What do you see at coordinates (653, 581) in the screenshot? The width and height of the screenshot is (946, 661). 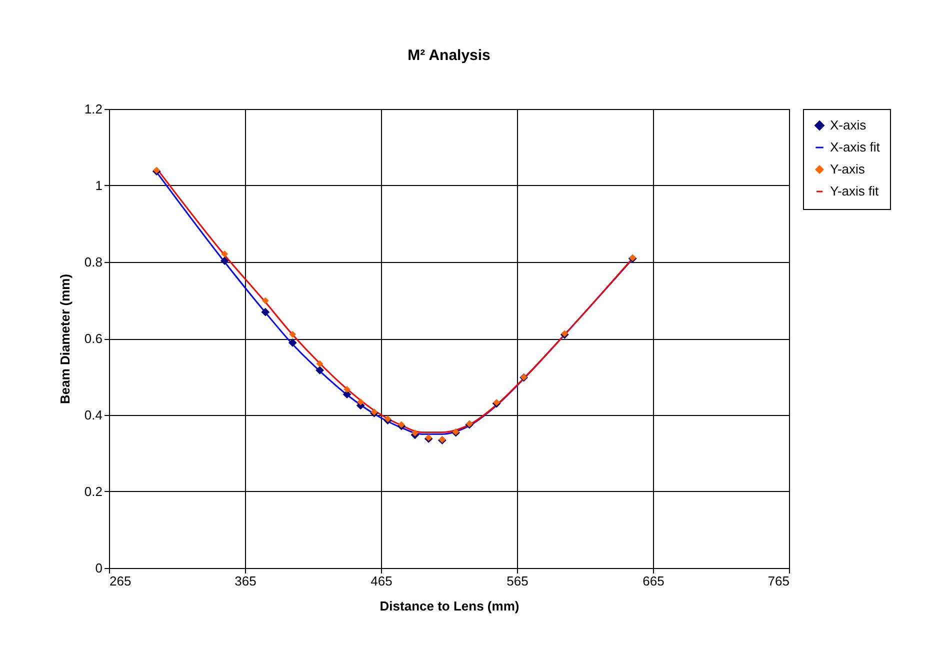 I see `x-tick-label: 665` at bounding box center [653, 581].